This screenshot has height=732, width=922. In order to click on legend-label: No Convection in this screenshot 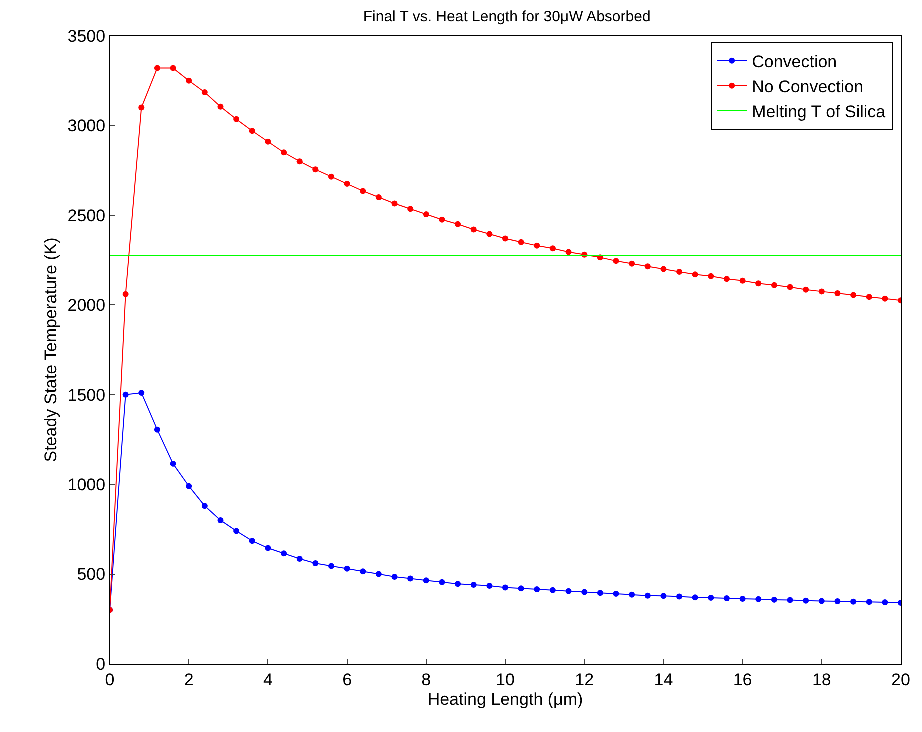, I will do `click(808, 87)`.